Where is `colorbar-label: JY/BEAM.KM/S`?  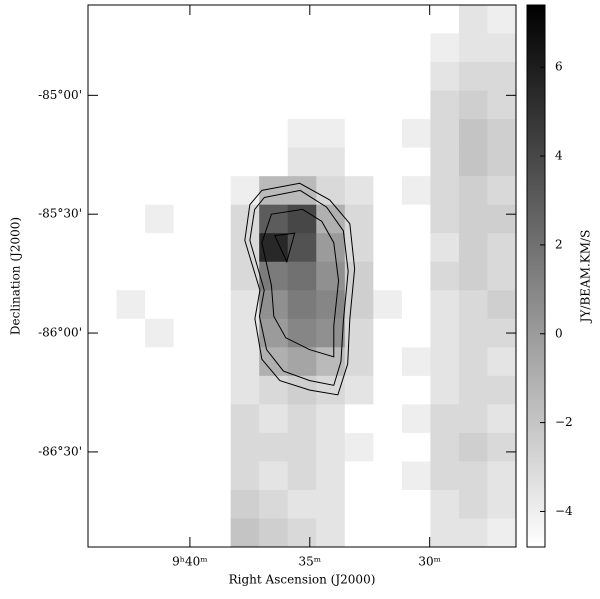
colorbar-label: JY/BEAM.KM/S is located at coordinates (586, 277).